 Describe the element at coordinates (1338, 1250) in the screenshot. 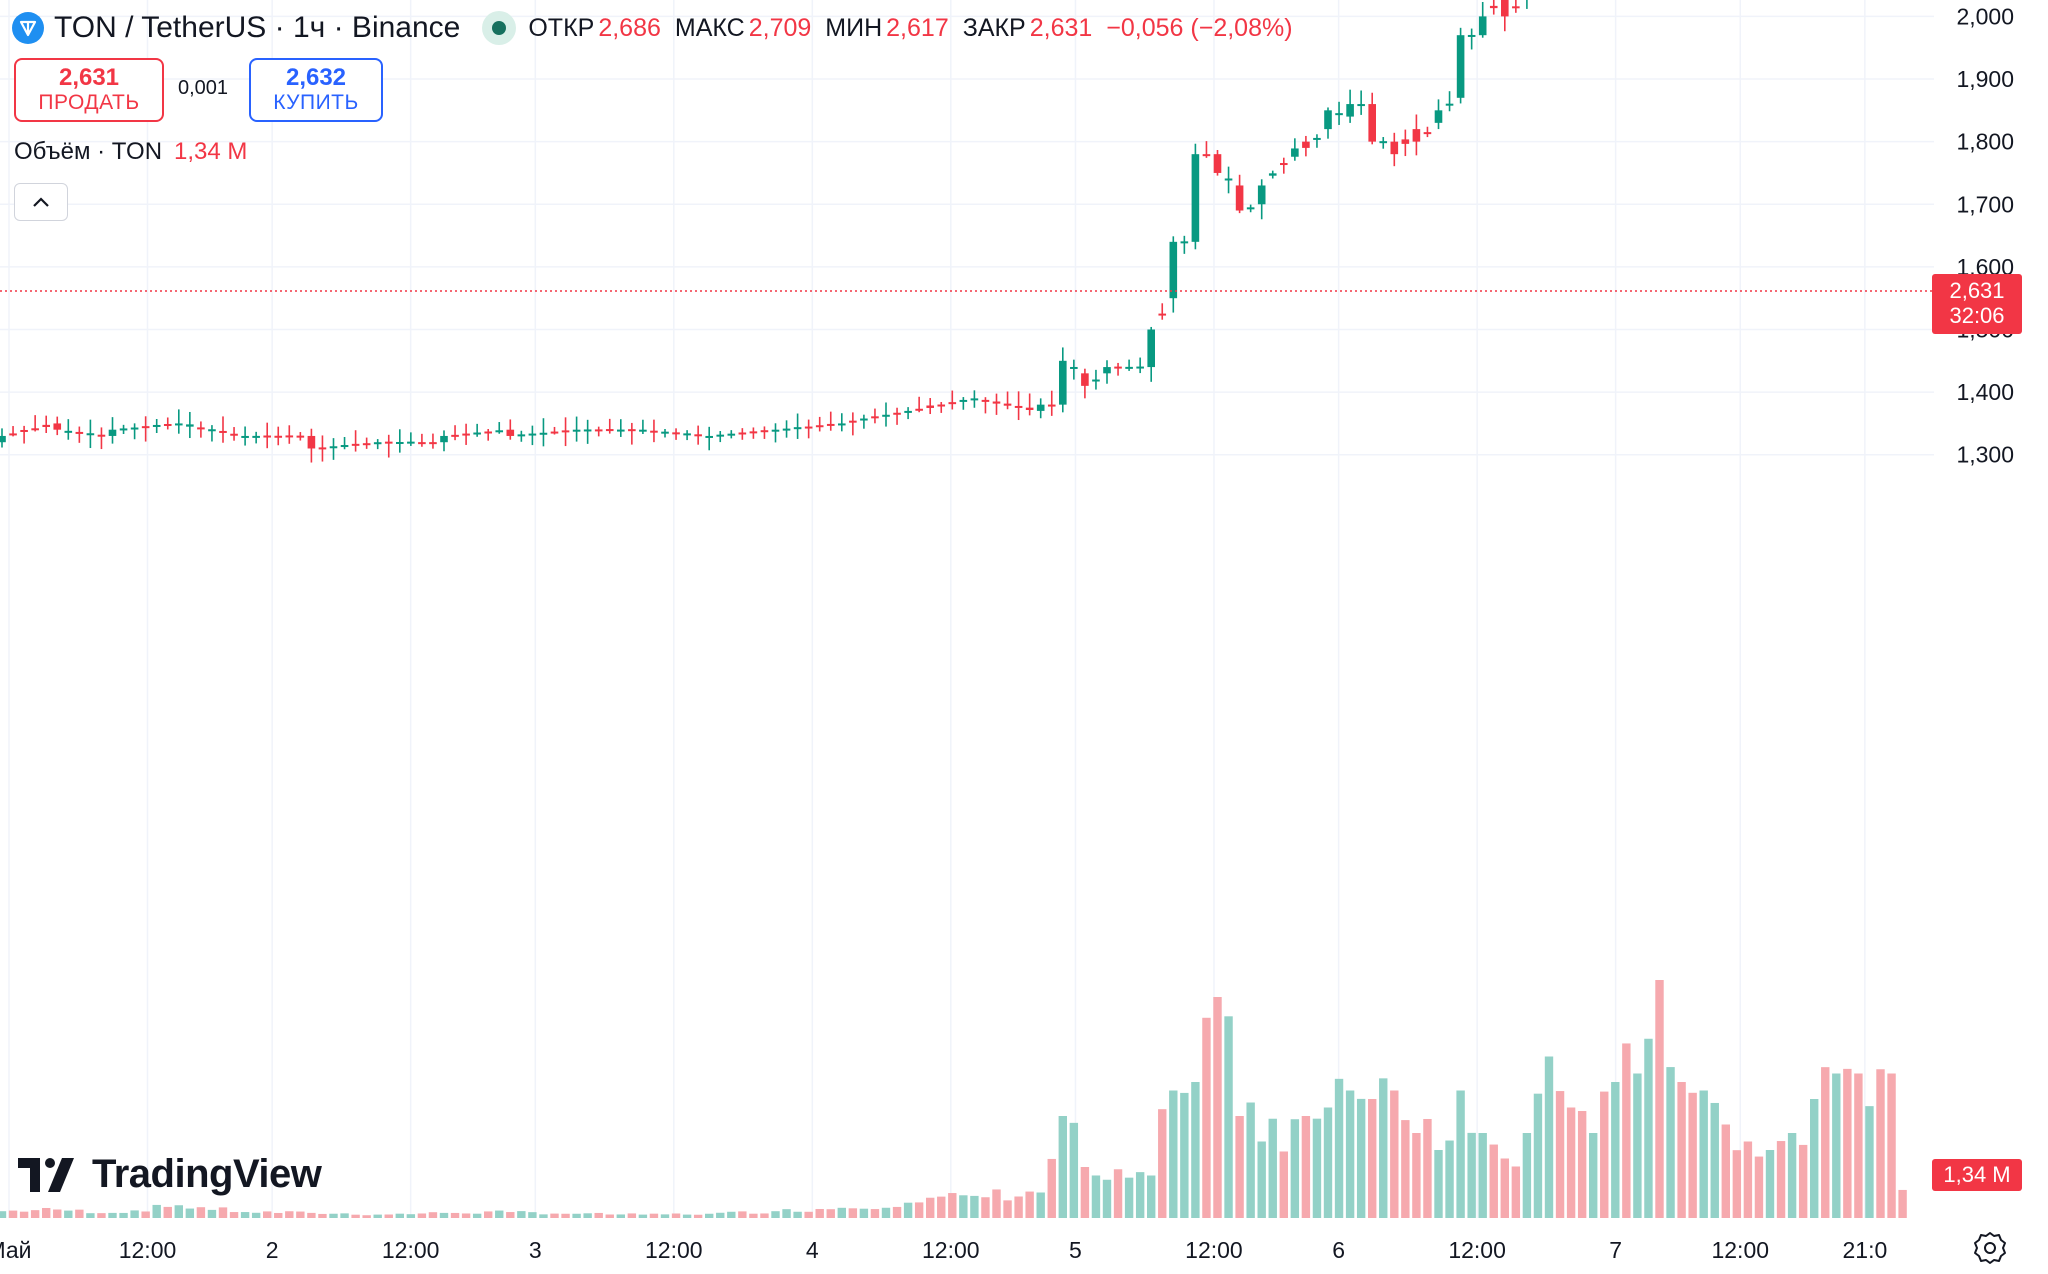

I see `time-axis-label: 6` at that location.